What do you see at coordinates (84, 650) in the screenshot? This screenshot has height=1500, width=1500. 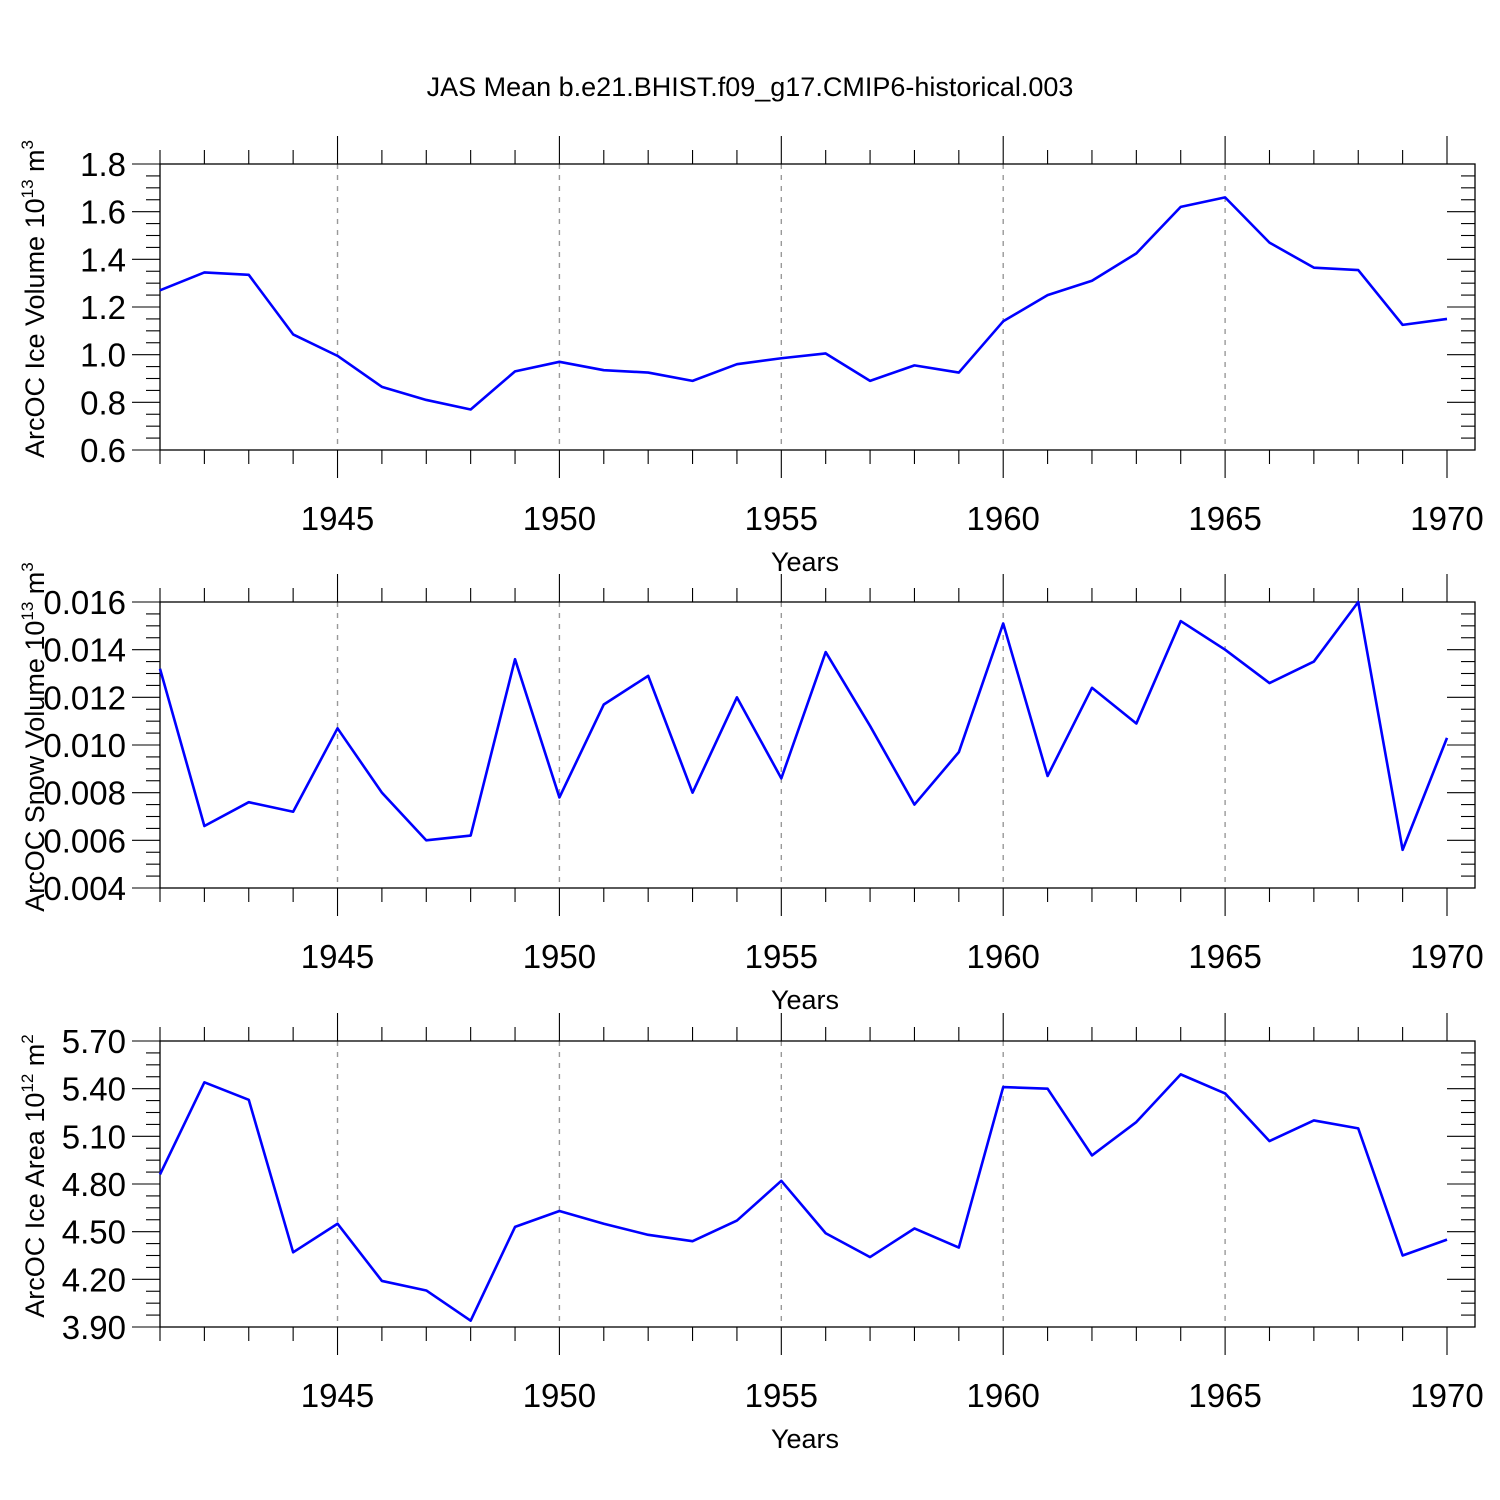 I see `y-tick-label: 0.014` at bounding box center [84, 650].